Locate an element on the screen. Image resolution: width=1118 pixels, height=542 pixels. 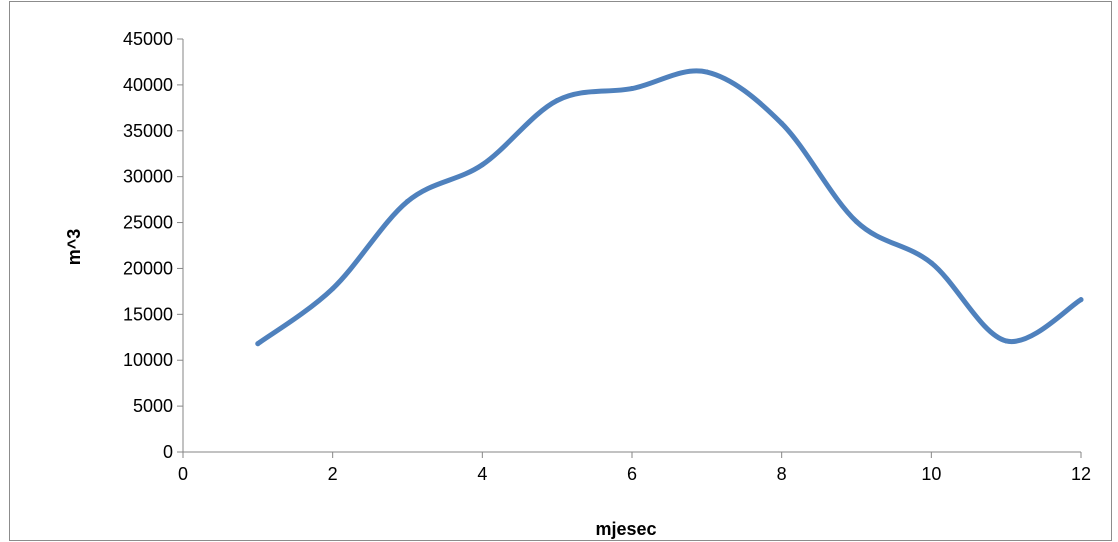
y-tick-label: 0 is located at coordinates (168, 452).